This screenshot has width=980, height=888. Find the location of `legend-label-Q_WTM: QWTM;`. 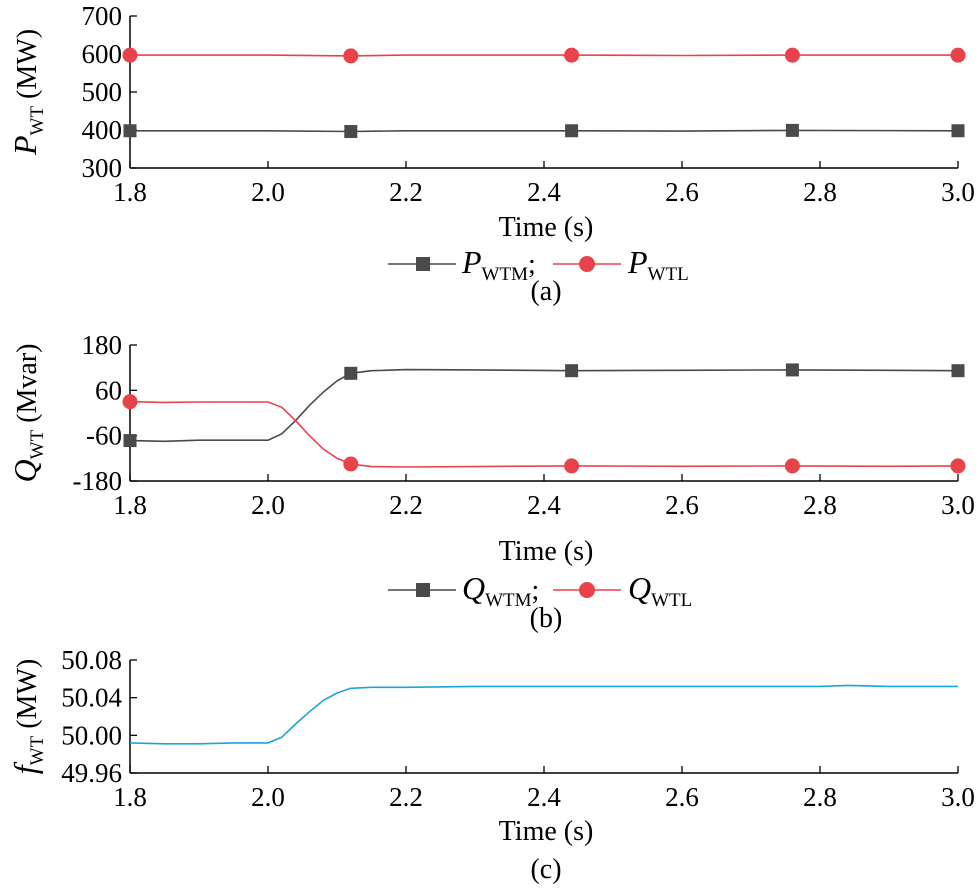

legend-label-Q_WTM: QWTM; is located at coordinates (500, 590).